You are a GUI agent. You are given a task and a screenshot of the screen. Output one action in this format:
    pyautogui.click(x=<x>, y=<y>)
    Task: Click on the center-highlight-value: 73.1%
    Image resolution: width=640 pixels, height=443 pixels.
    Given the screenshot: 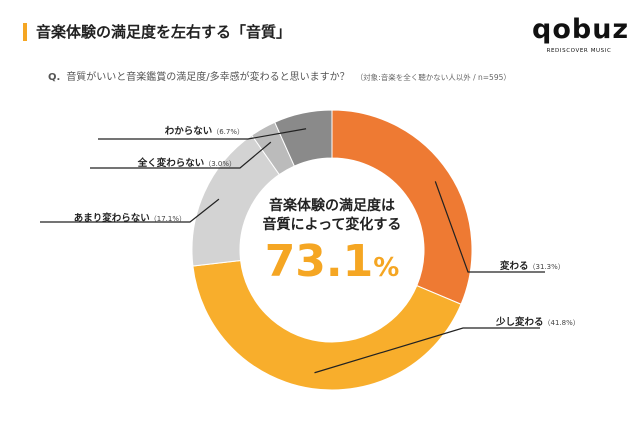 What is the action you would take?
    pyautogui.click(x=332, y=265)
    